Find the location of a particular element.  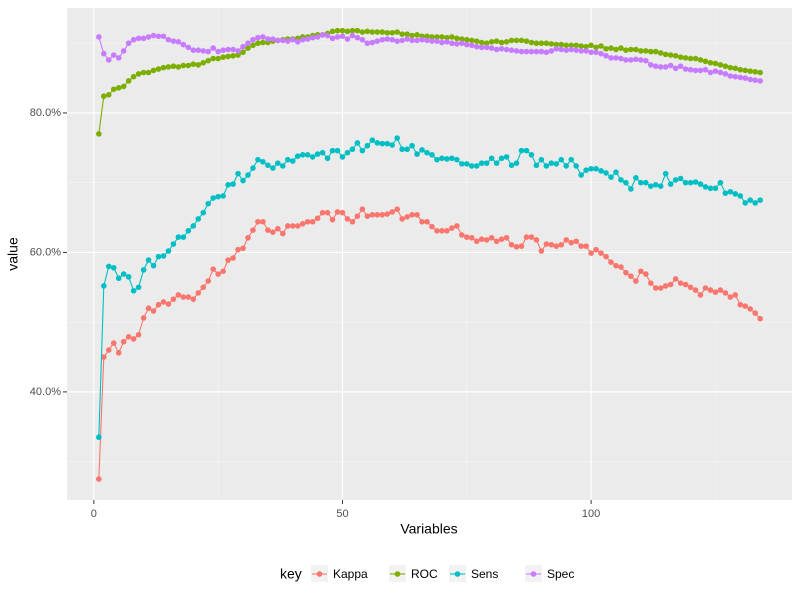

y-tick-label: 80.0% is located at coordinates (45, 113).